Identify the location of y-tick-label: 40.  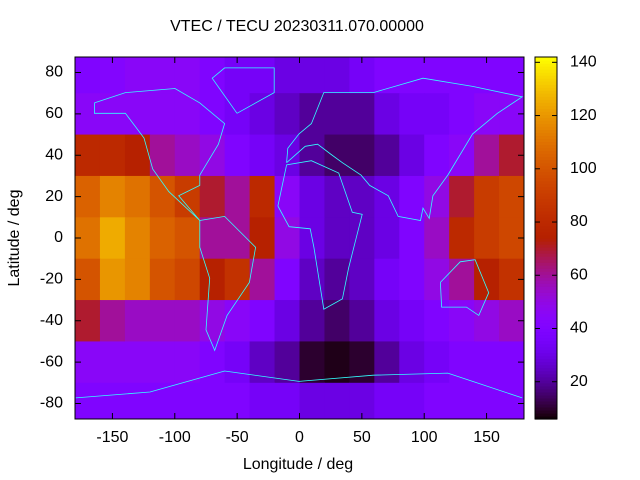
(54, 154).